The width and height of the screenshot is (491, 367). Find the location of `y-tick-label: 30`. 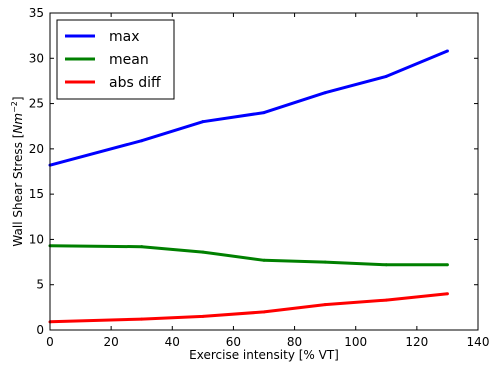

y-tick-label: 30 is located at coordinates (36, 58).